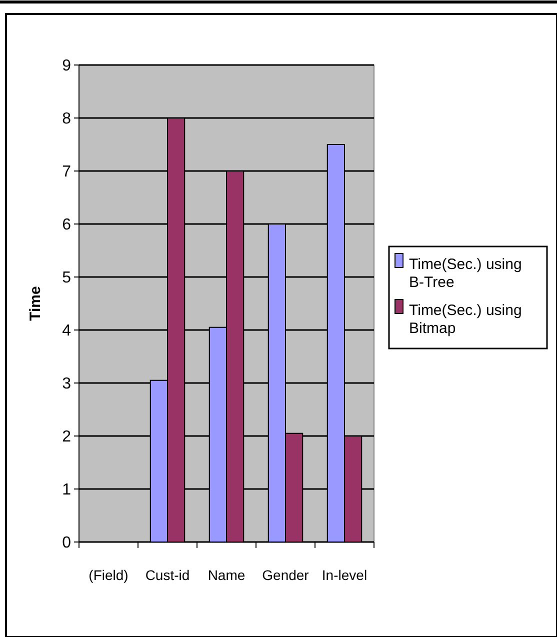  What do you see at coordinates (286, 575) in the screenshot?
I see `x-tick-label: Gender` at bounding box center [286, 575].